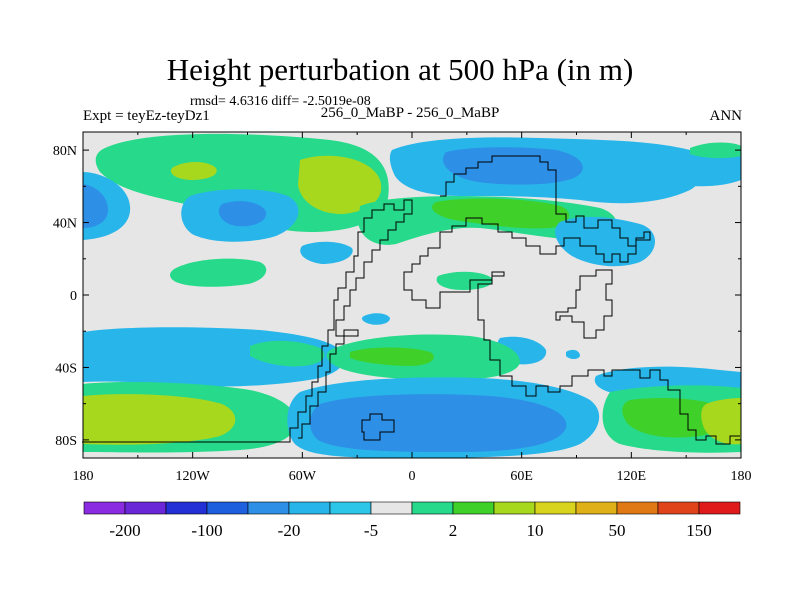  I want to click on x-tick-label: 120E, so click(632, 476).